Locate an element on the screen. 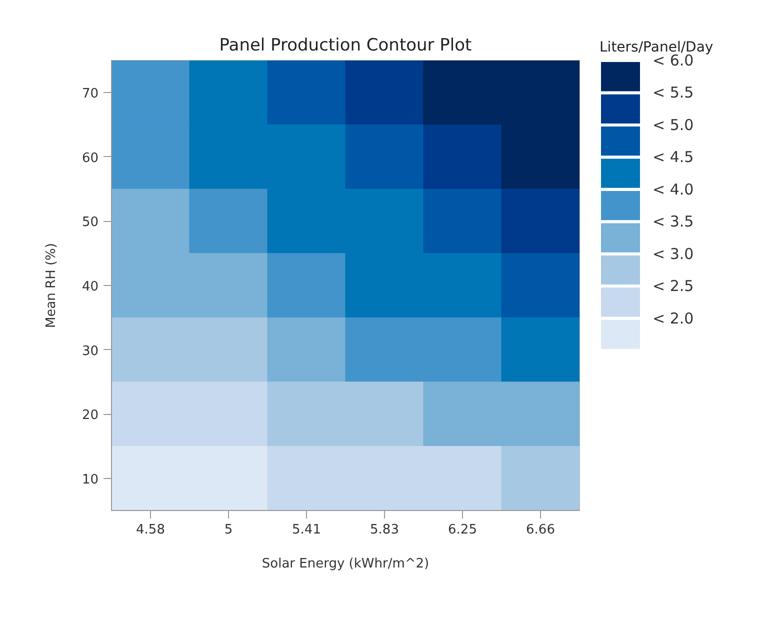  chart-title: Panel Production Contour Plot is located at coordinates (345, 46).